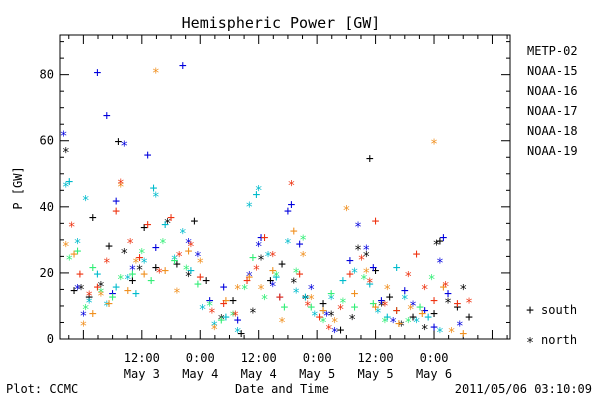  Describe the element at coordinates (281, 23) in the screenshot. I see `chart-title: Hemispheric Power [GW]` at that location.